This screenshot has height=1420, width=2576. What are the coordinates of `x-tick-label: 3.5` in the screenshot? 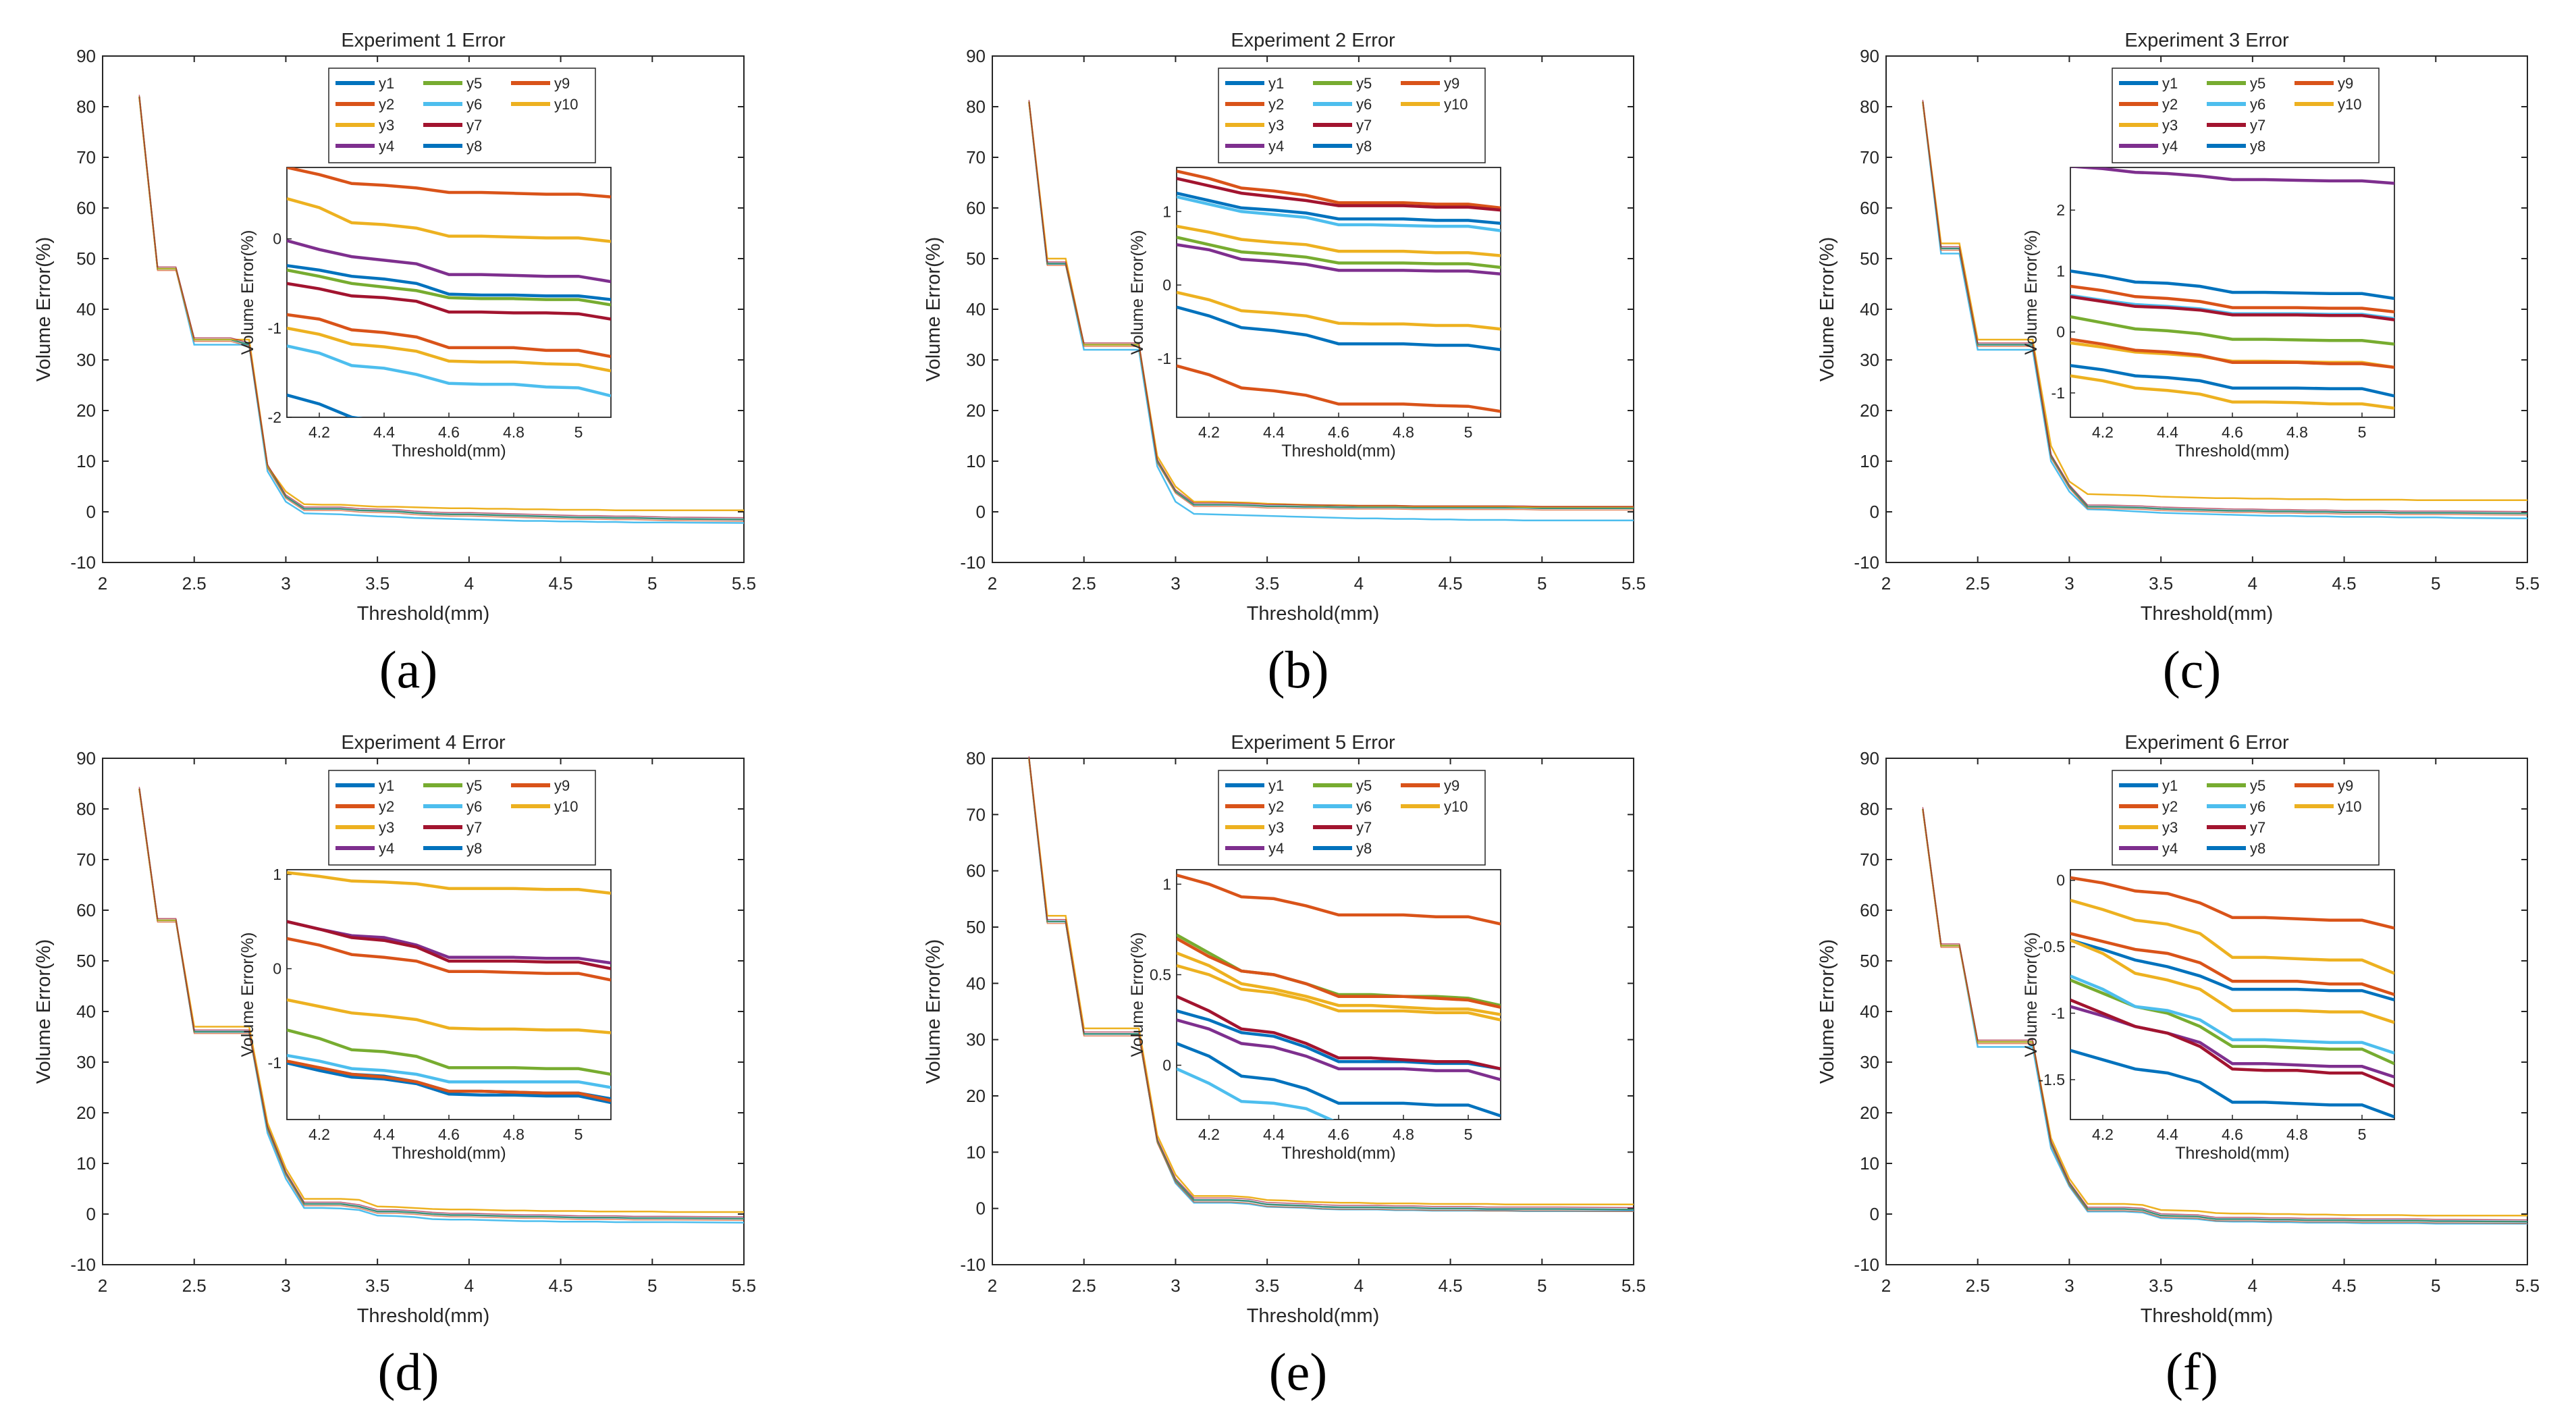 It's located at (1267, 583).